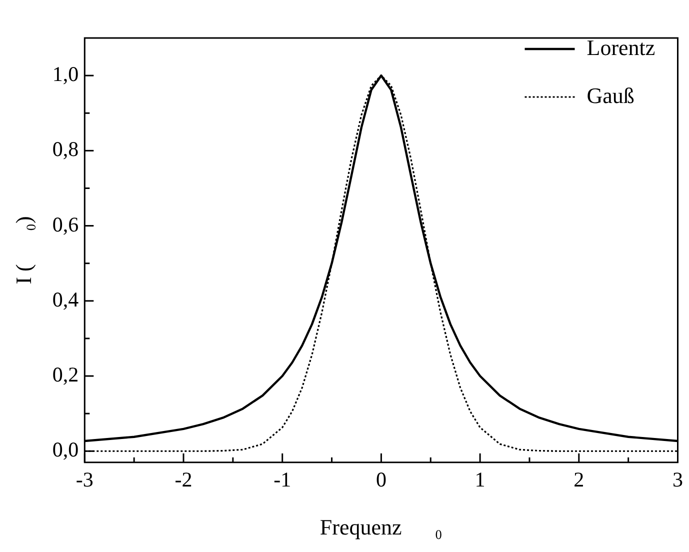 The width and height of the screenshot is (689, 552). What do you see at coordinates (579, 480) in the screenshot?
I see `x-tick-label: 2` at bounding box center [579, 480].